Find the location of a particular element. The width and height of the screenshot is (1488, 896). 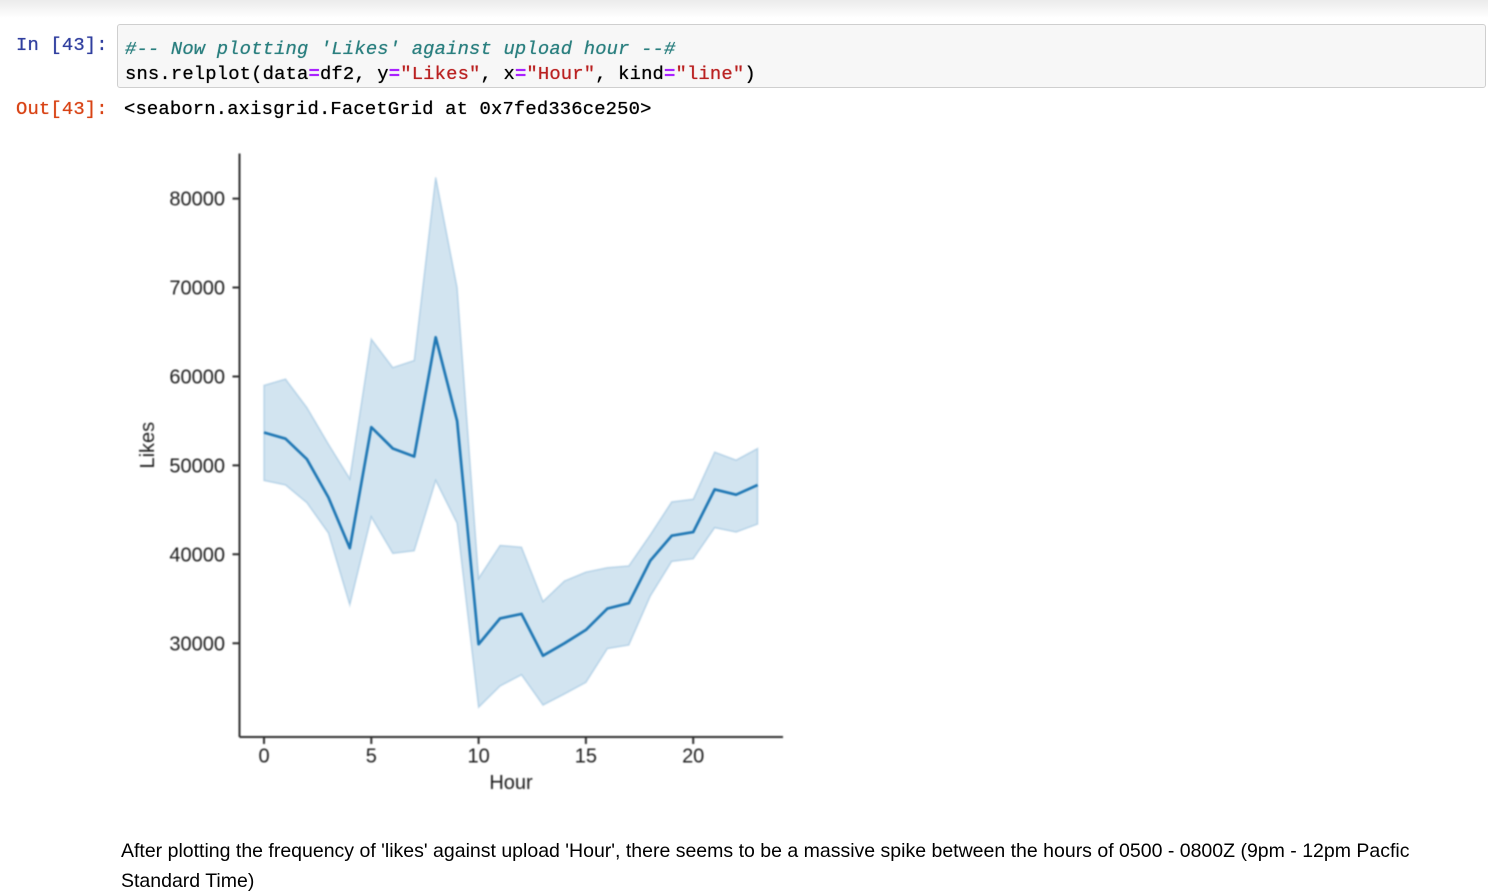

svg-text: Hour is located at coordinates (511, 783).